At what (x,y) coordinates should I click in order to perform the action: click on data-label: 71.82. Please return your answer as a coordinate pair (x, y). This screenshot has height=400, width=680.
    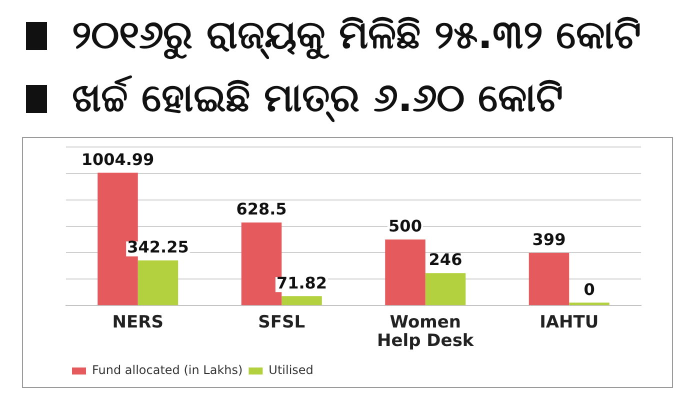
    Looking at the image, I should click on (302, 282).